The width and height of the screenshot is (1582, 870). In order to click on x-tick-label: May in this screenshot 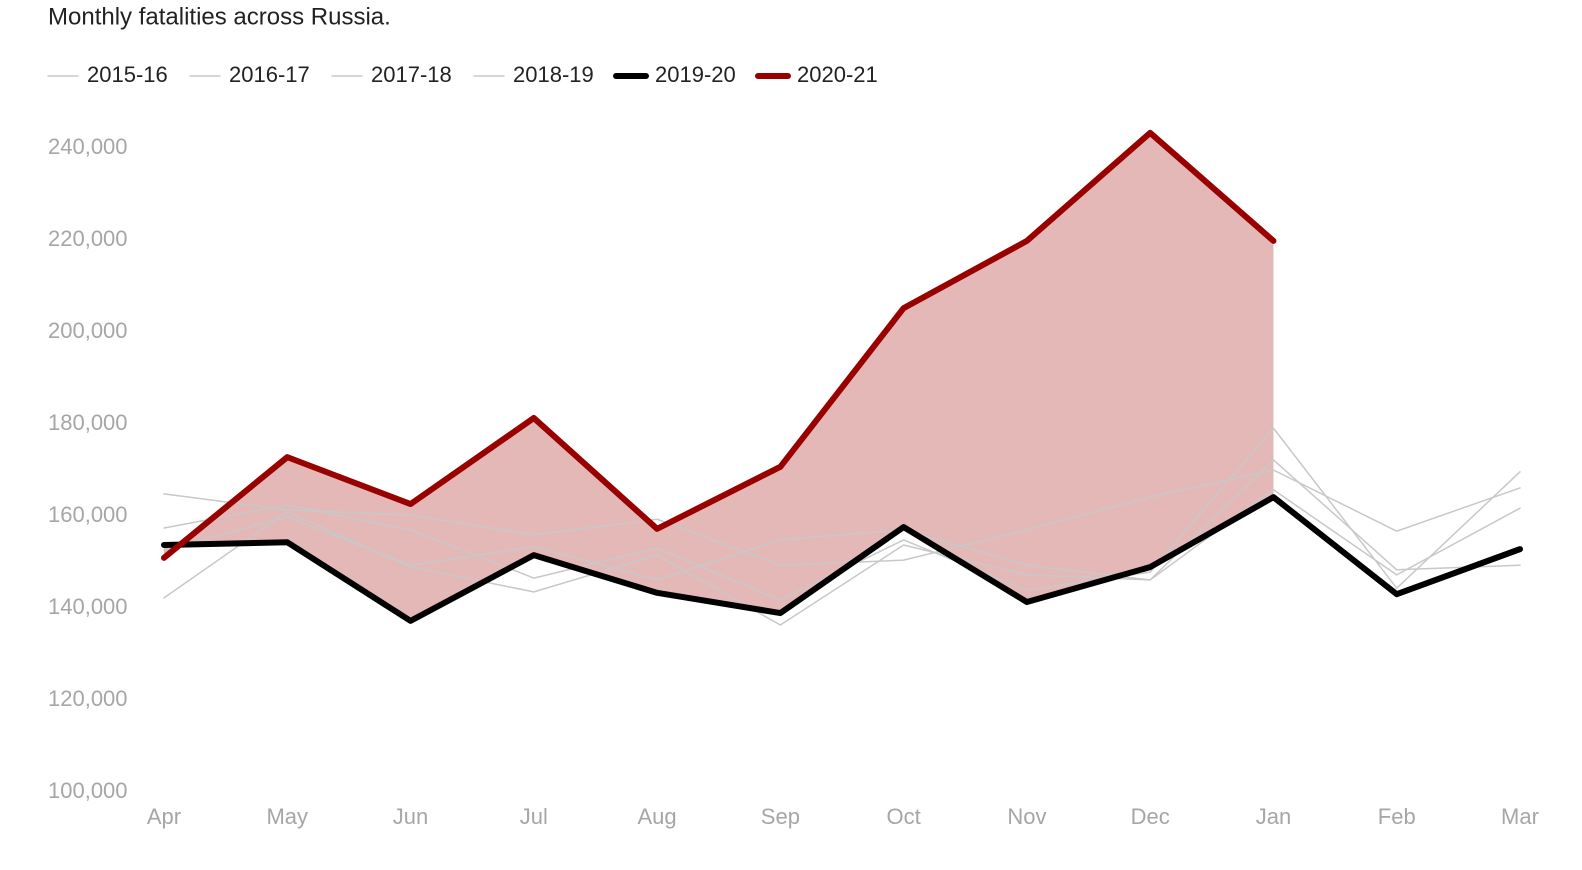, I will do `click(287, 816)`.